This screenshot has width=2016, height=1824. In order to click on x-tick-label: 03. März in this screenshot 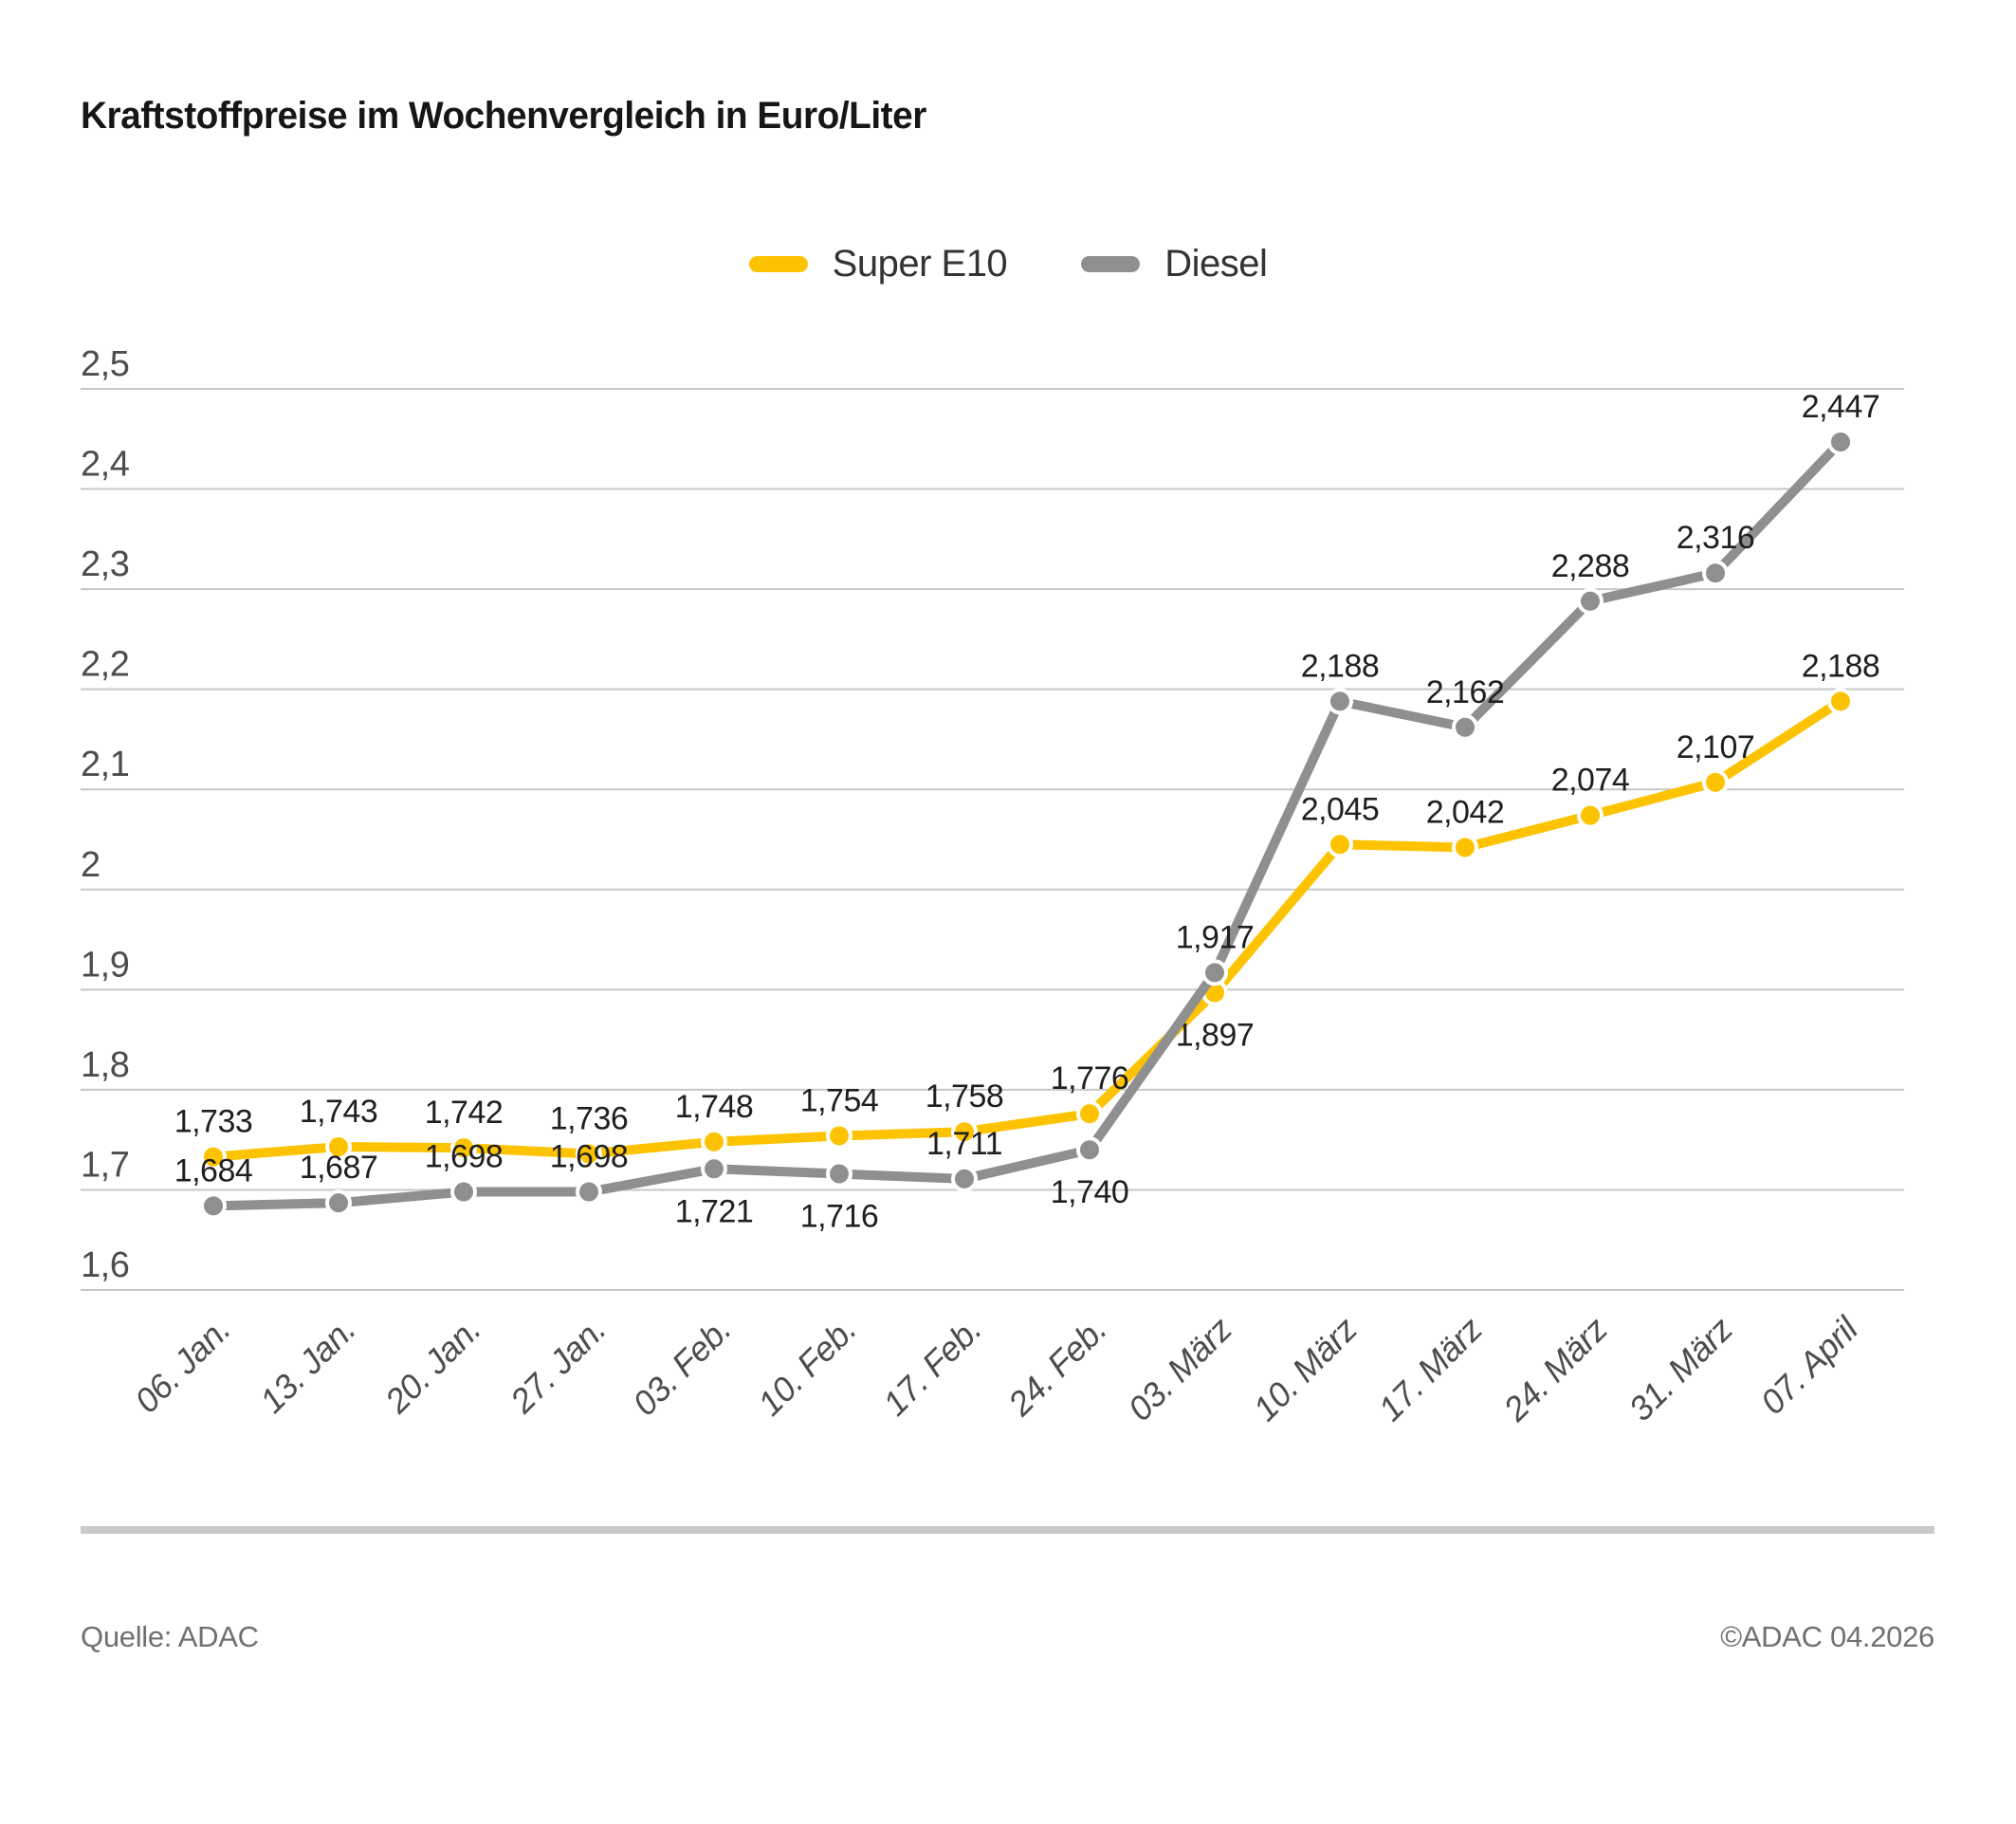, I will do `click(1179, 1368)`.